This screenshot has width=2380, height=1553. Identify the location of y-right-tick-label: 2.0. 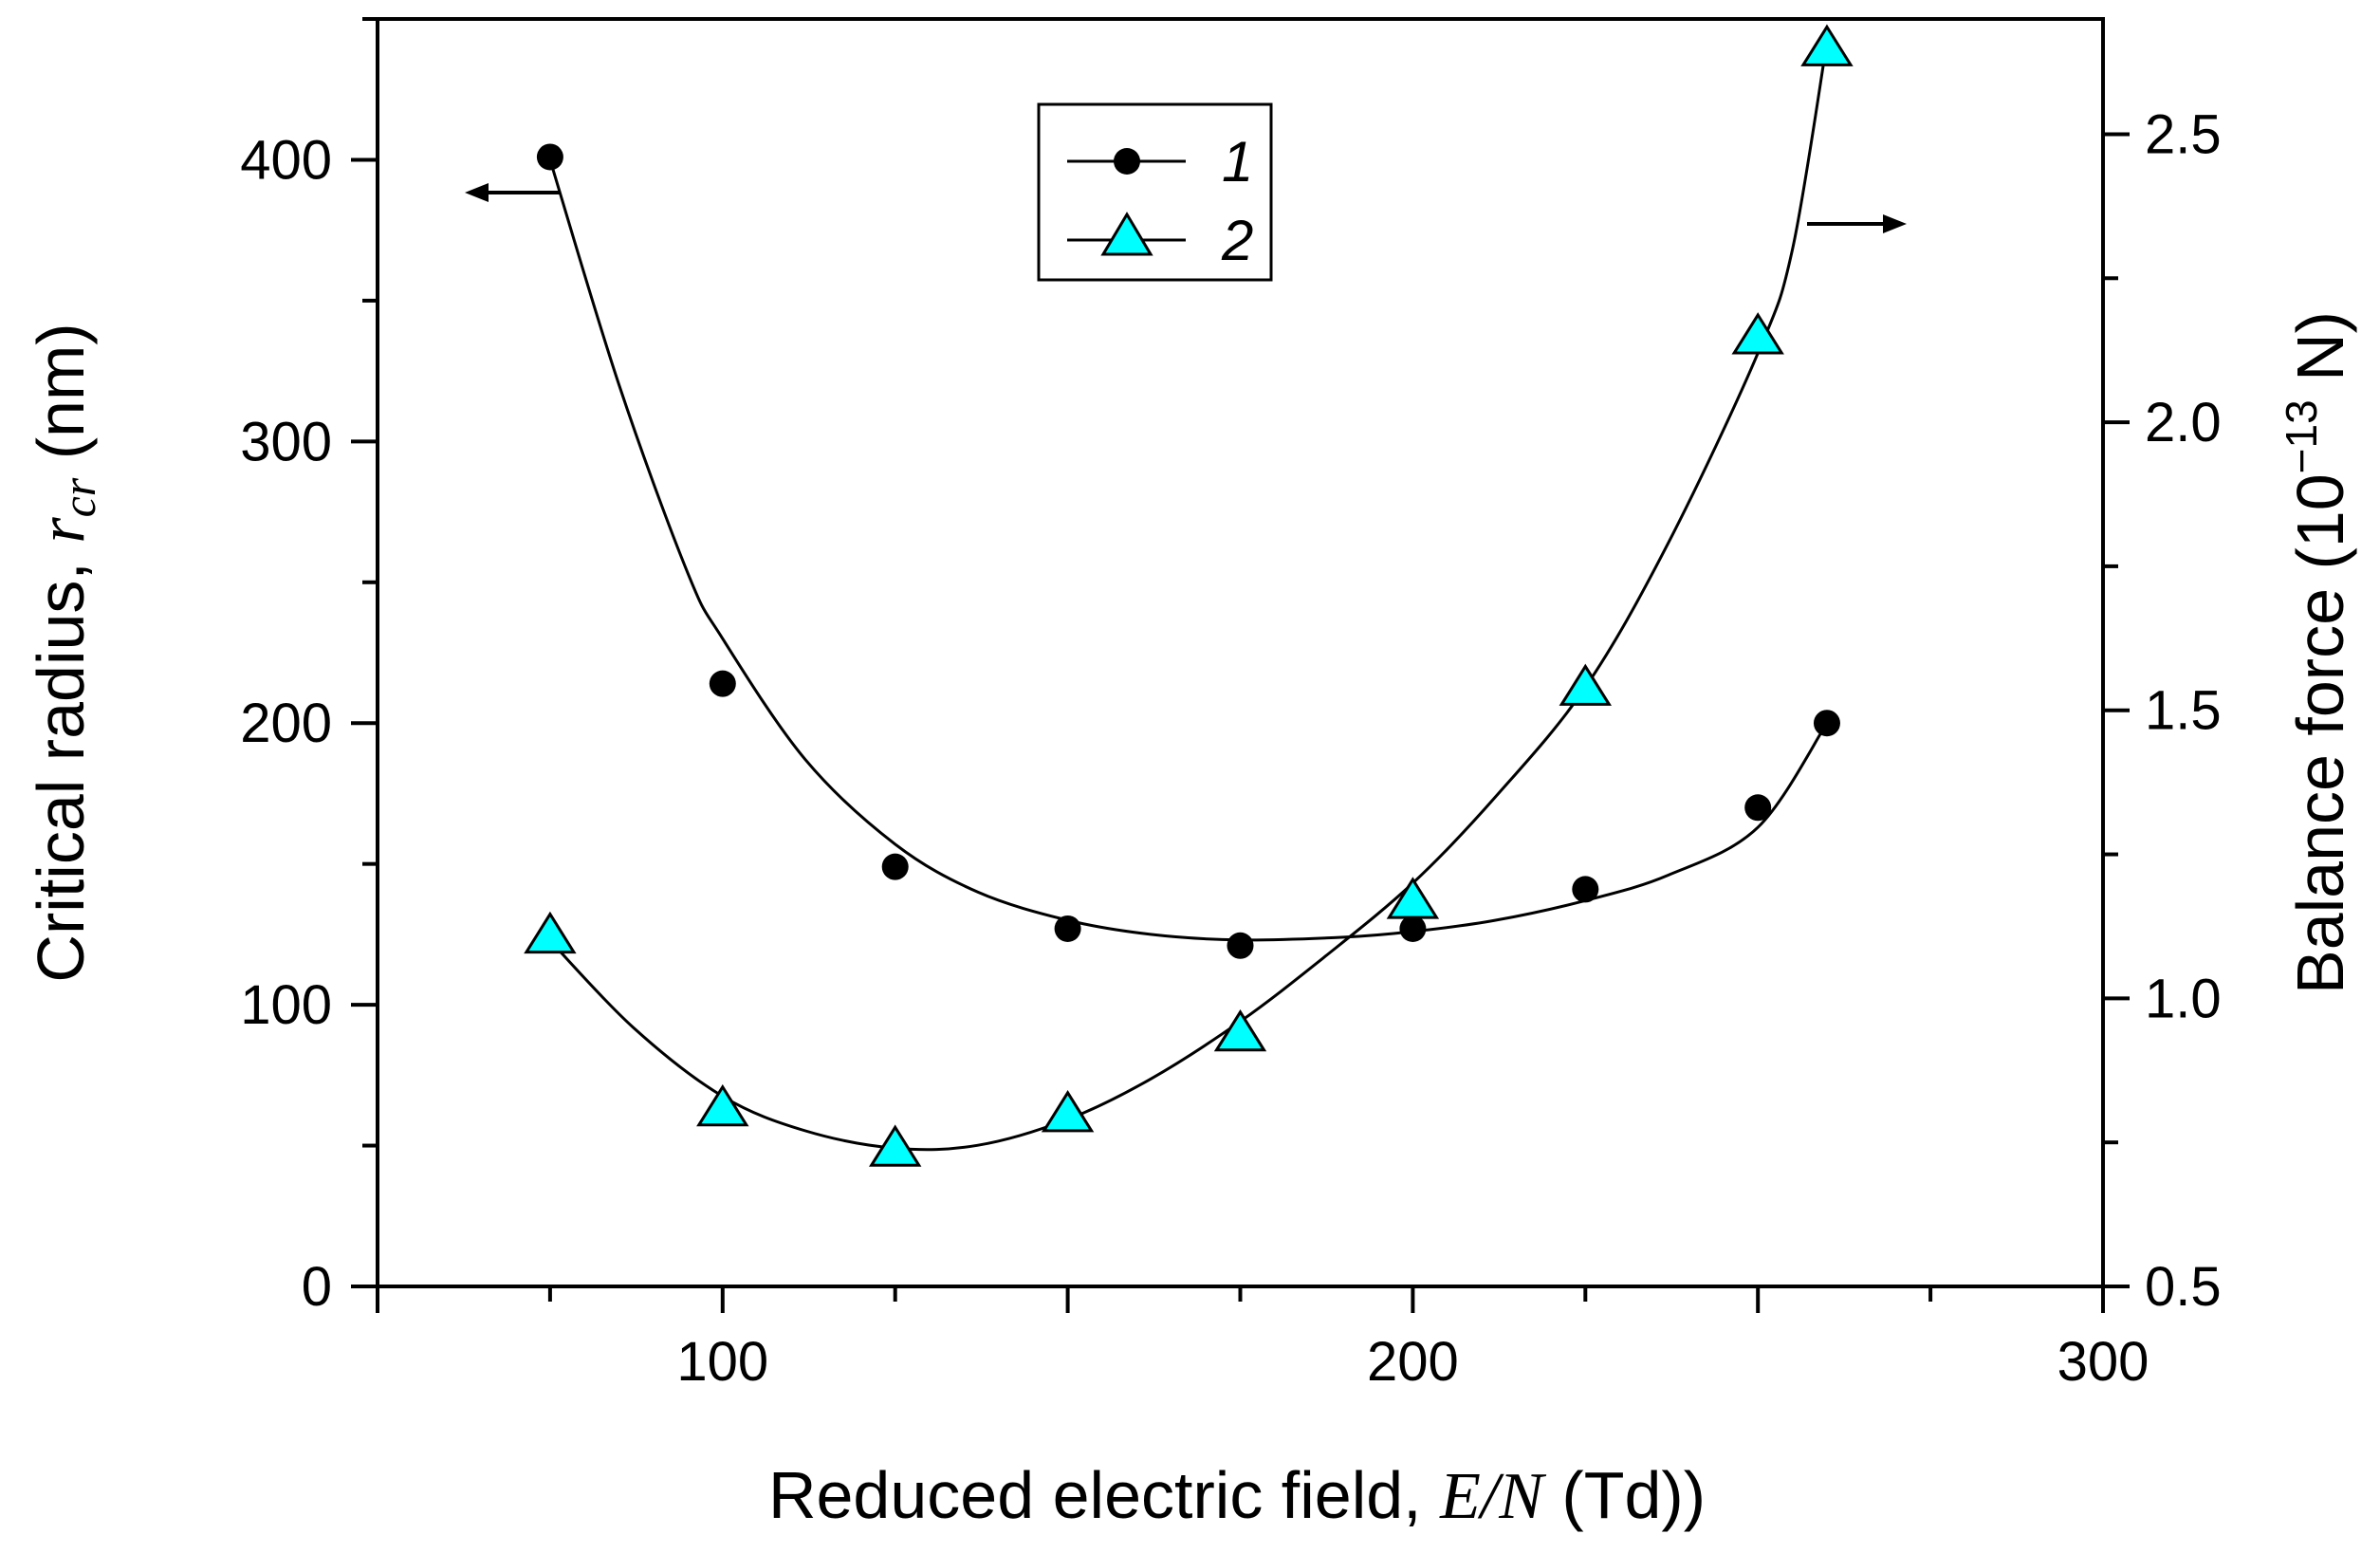
(2183, 423).